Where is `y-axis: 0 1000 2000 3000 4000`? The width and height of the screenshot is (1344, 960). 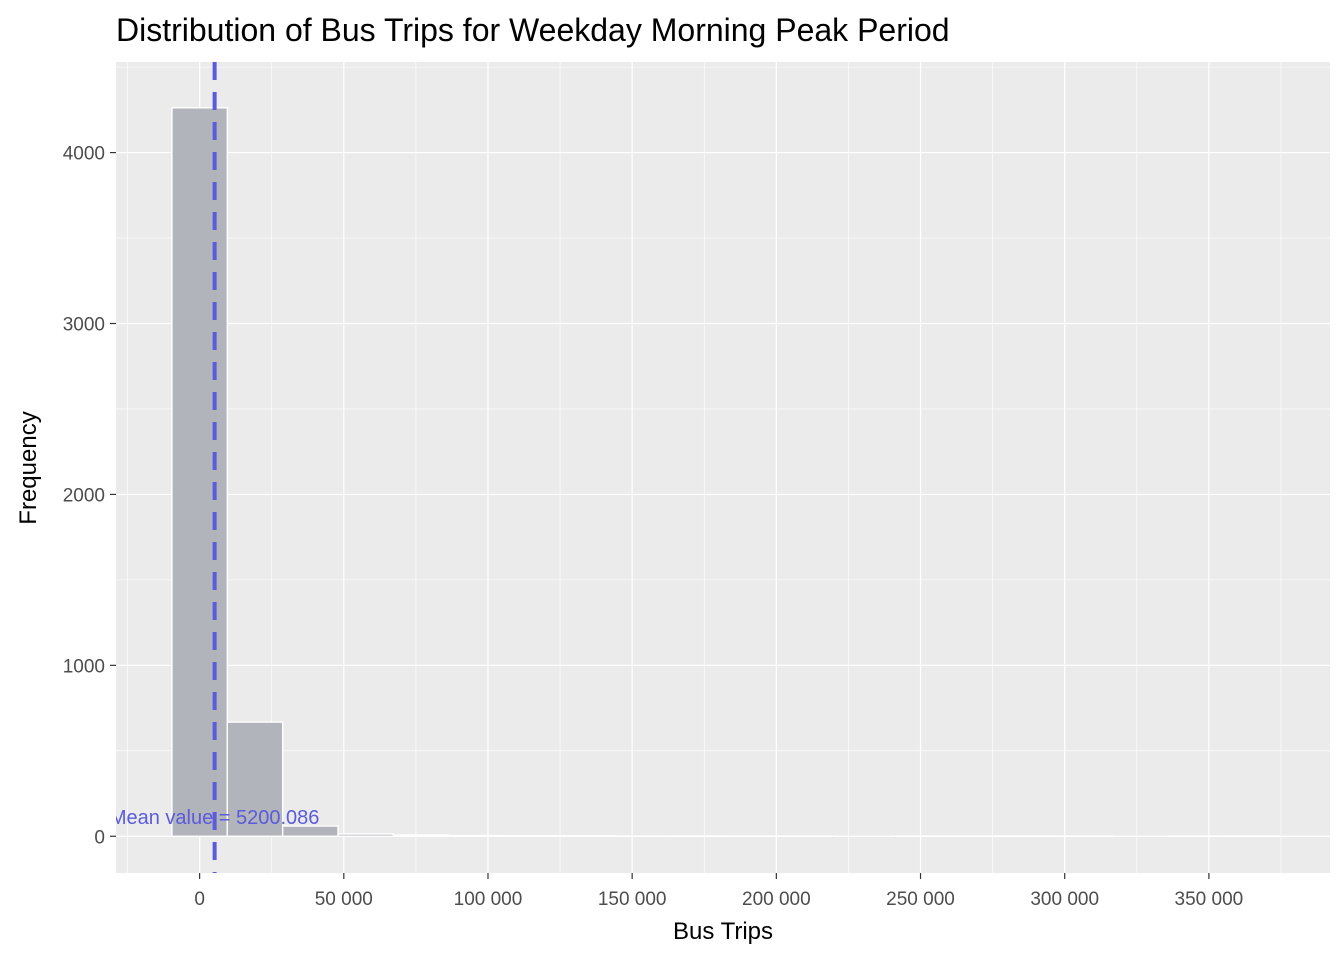
y-axis: 0 1000 2000 3000 4000 is located at coordinates (89, 496).